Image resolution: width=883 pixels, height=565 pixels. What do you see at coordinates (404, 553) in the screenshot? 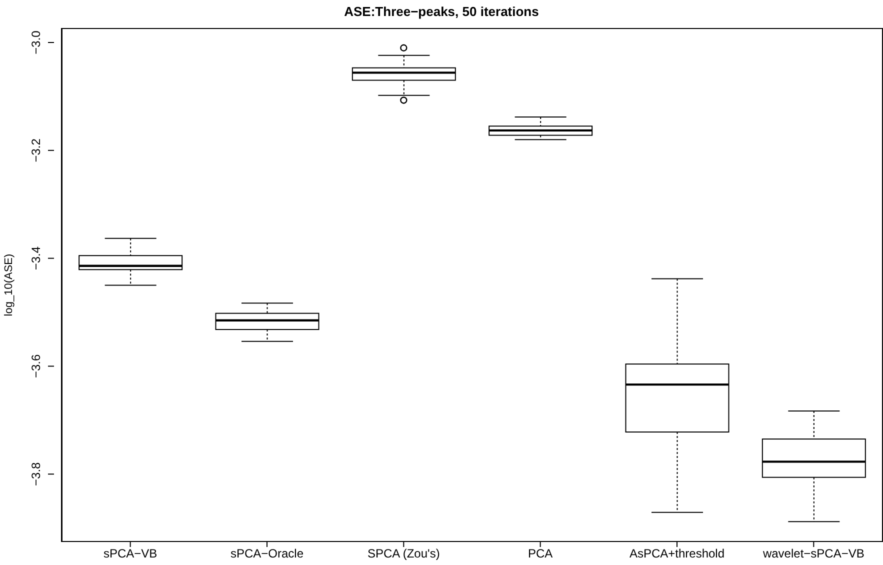
I see `x-tick-label: SPCA (Zou's)` at bounding box center [404, 553].